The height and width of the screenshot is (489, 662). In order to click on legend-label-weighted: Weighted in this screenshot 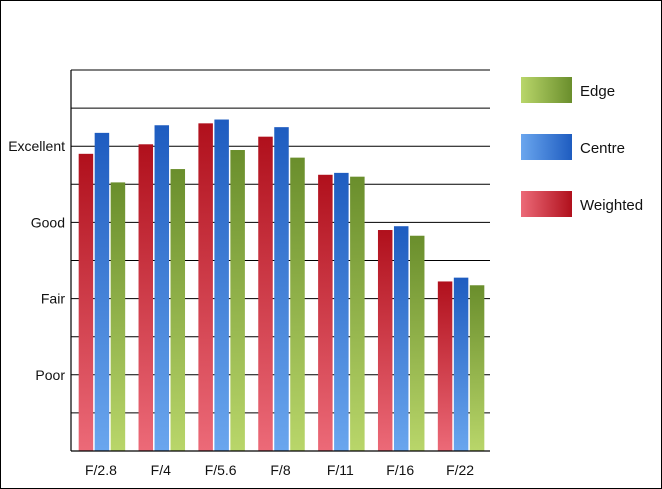, I will do `click(611, 205)`.